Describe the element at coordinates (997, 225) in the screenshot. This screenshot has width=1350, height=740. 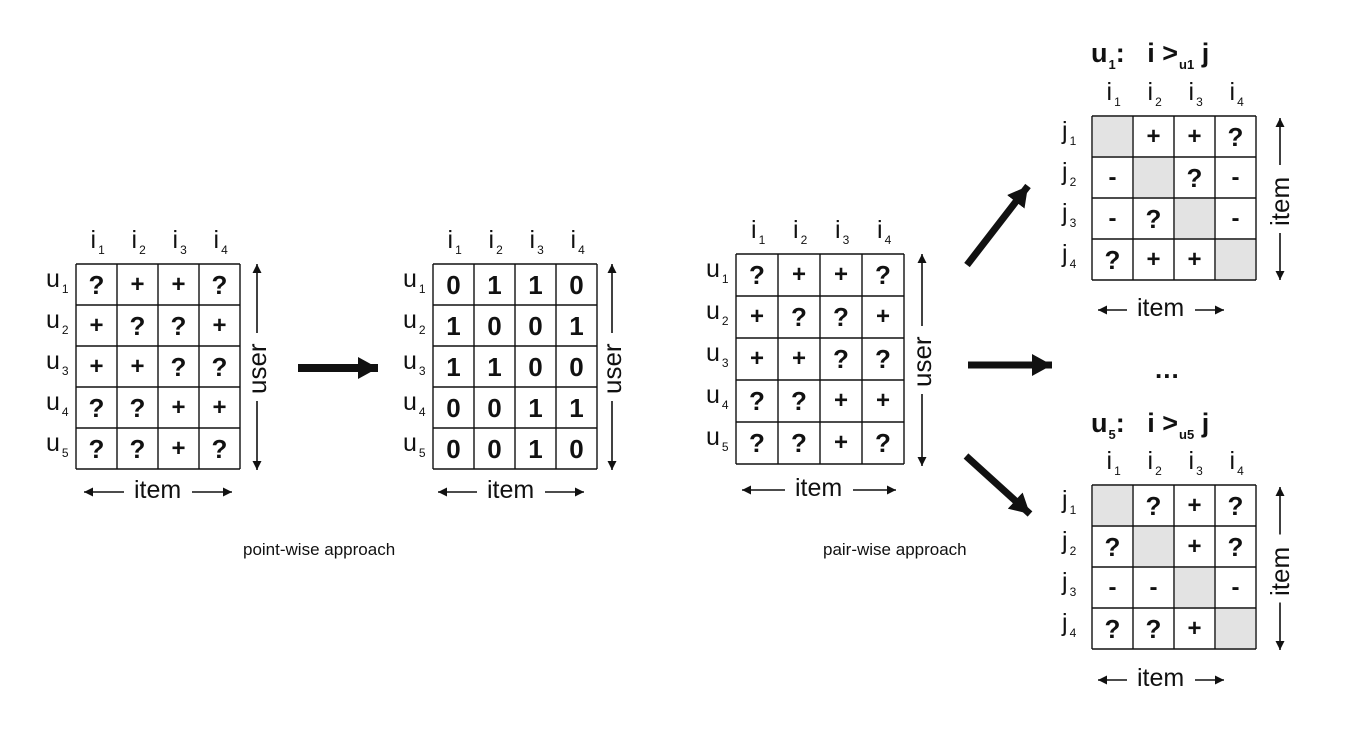
I see `fan-arrow-up` at that location.